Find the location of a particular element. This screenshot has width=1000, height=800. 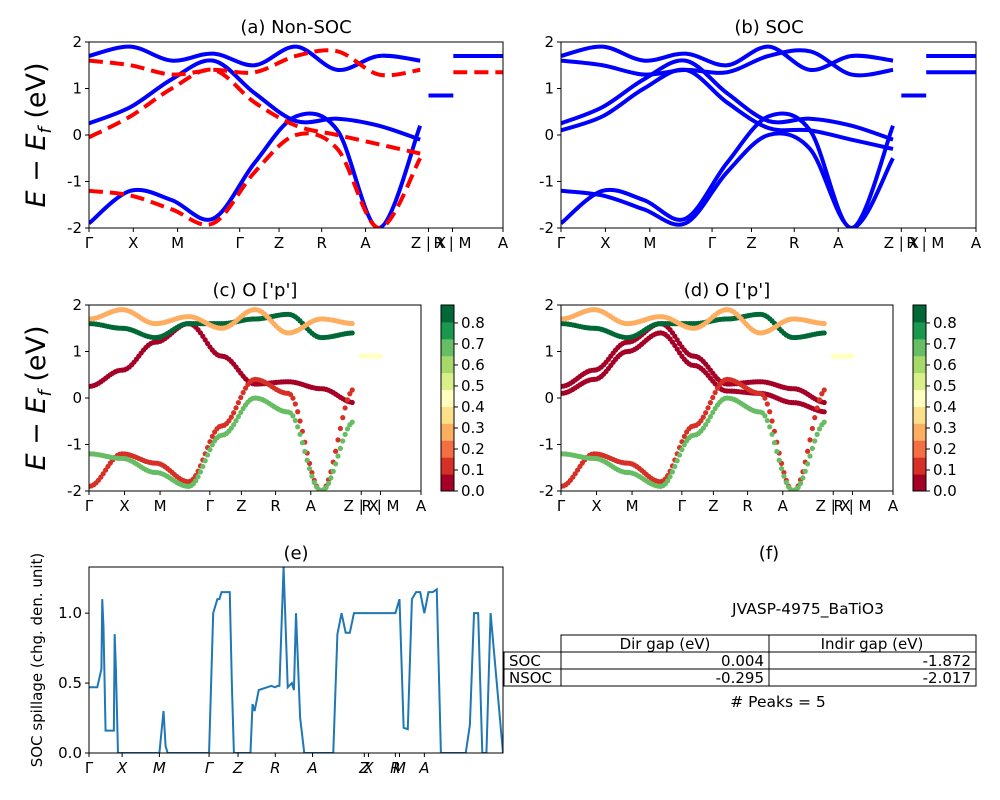

xtick-label-b: X is located at coordinates (605, 243).